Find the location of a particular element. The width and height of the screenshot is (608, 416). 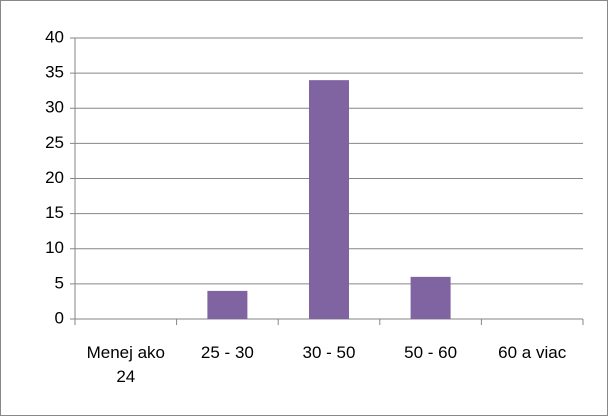

x-tick-label: 50 - 60 is located at coordinates (431, 352).